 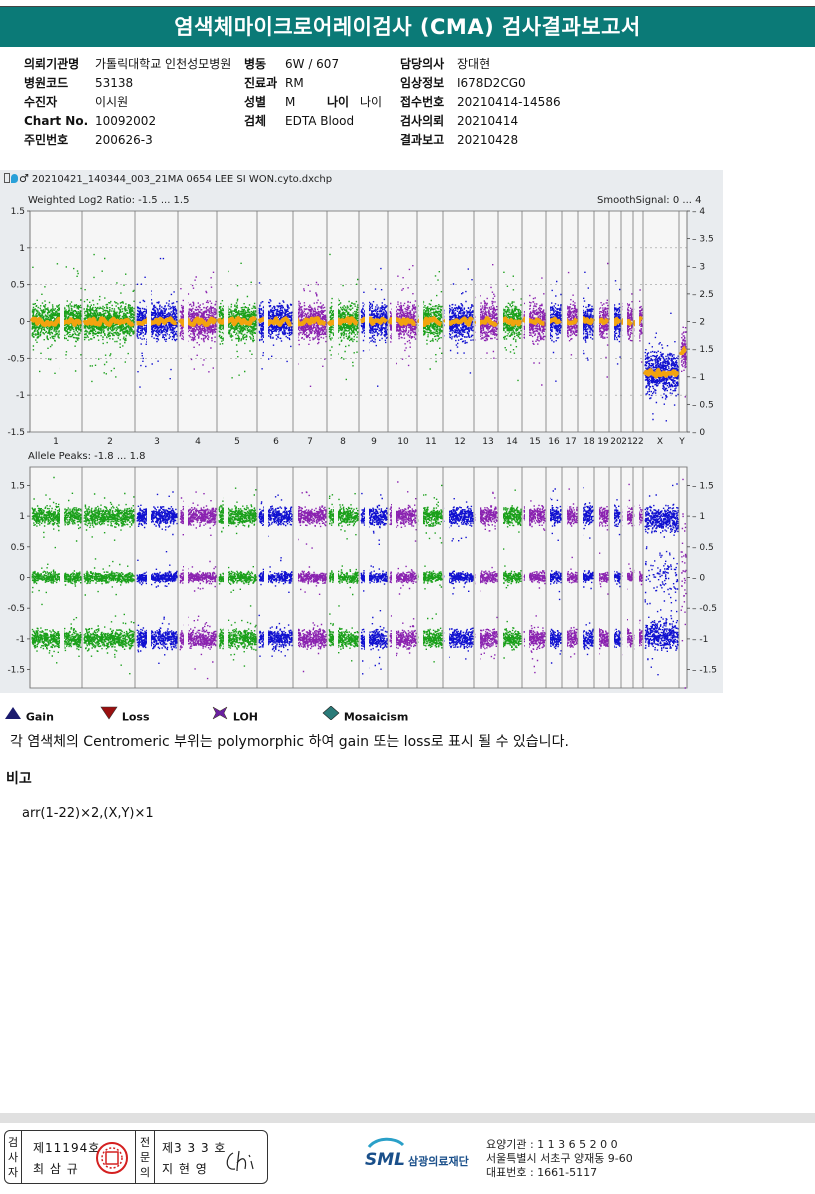 What do you see at coordinates (56, 442) in the screenshot?
I see `chromosome-label: 1` at bounding box center [56, 442].